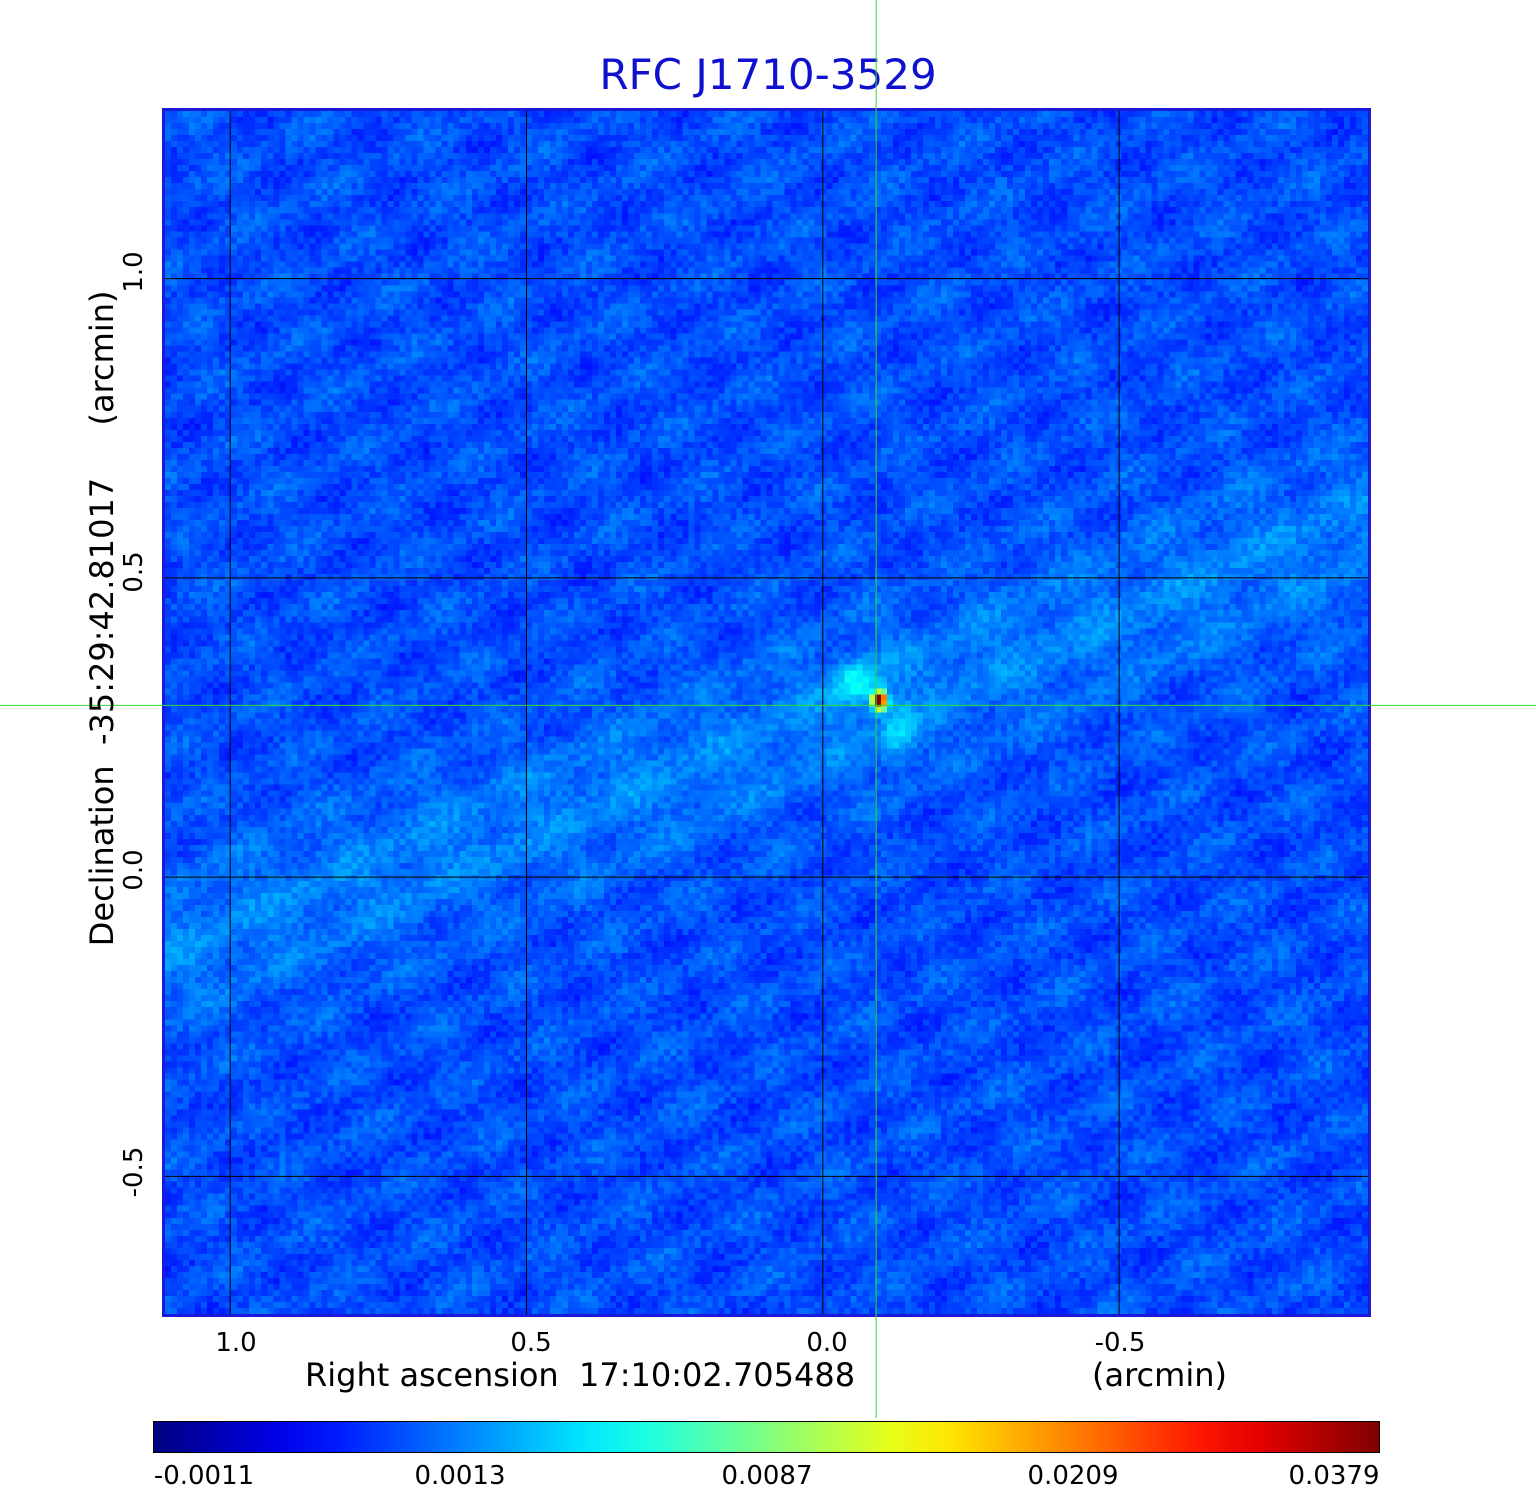 The width and height of the screenshot is (1536, 1511). I want to click on x-axis-unit: (arcmin), so click(1159, 1375).